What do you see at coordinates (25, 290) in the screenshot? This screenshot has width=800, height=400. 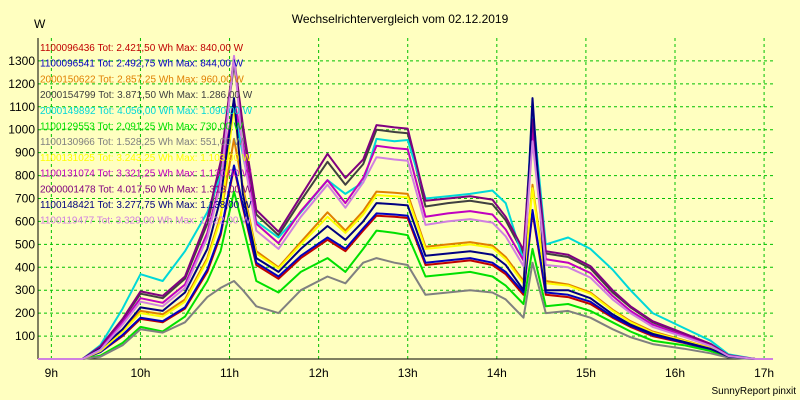 I see `y-tick-label: 300` at bounding box center [25, 290].